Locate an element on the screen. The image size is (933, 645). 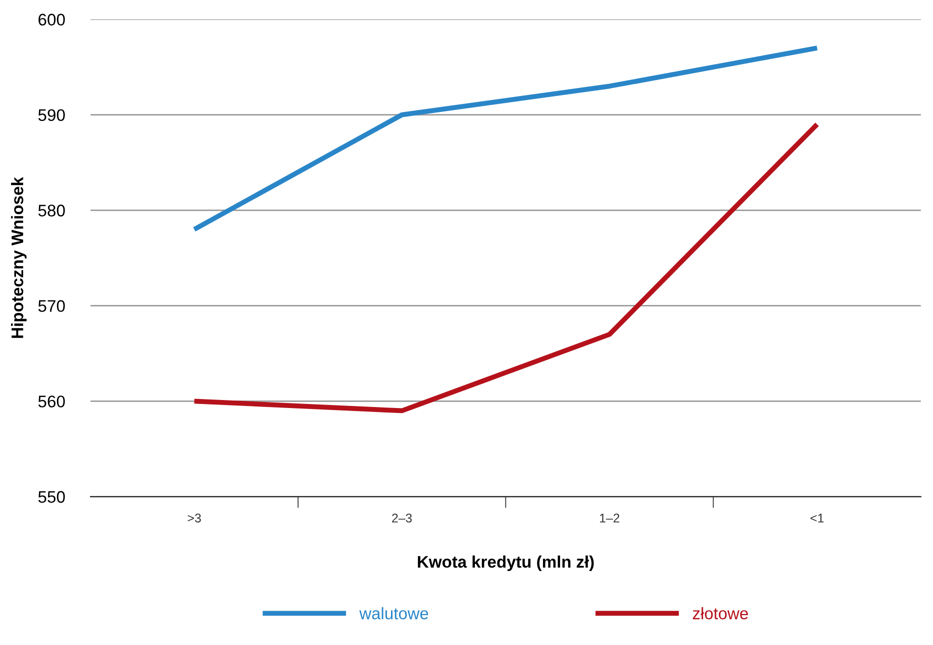
y-tick-label: 560 is located at coordinates (51, 402).